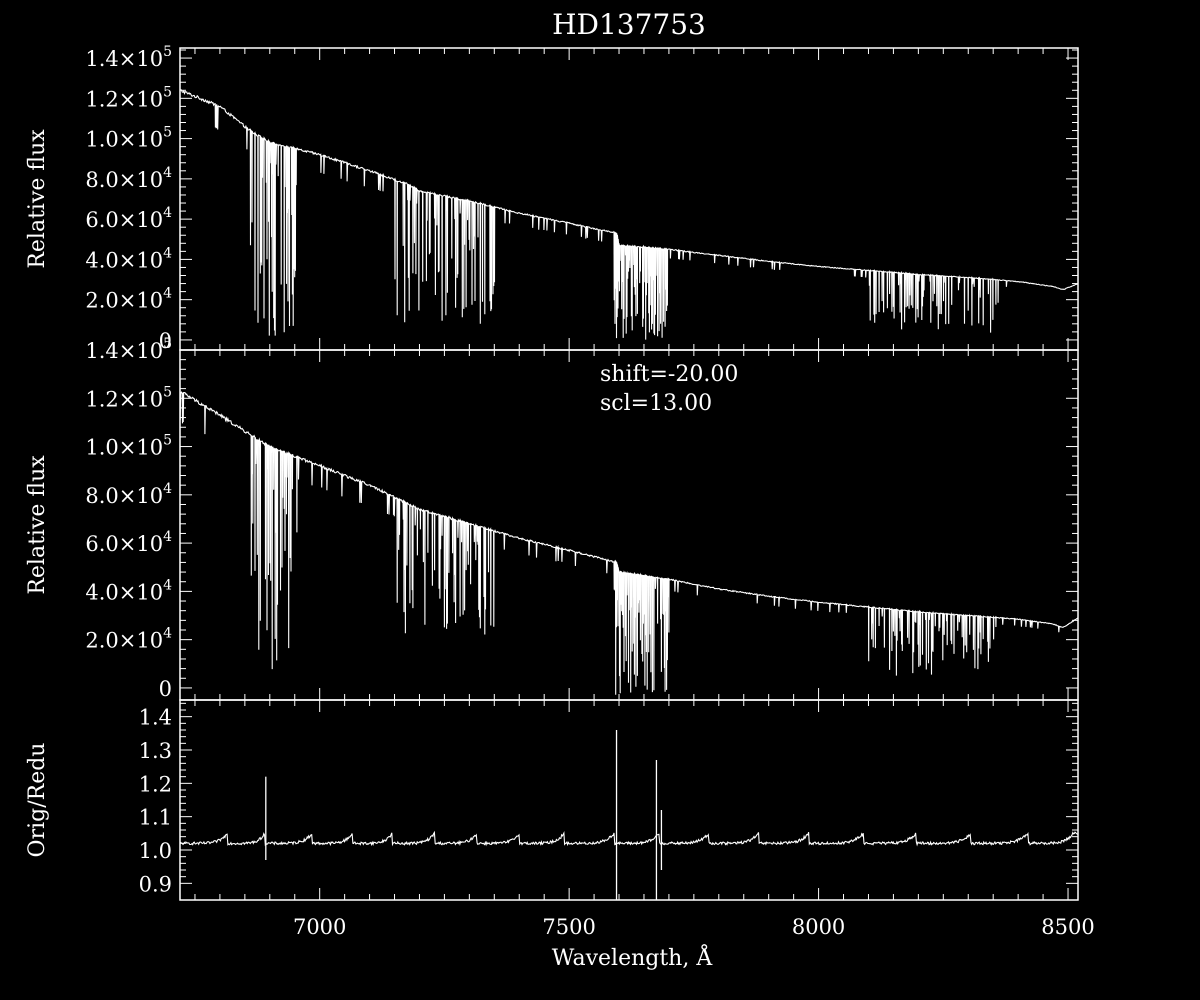  What do you see at coordinates (155, 884) in the screenshot?
I see `y-tick-label: 0.9` at bounding box center [155, 884].